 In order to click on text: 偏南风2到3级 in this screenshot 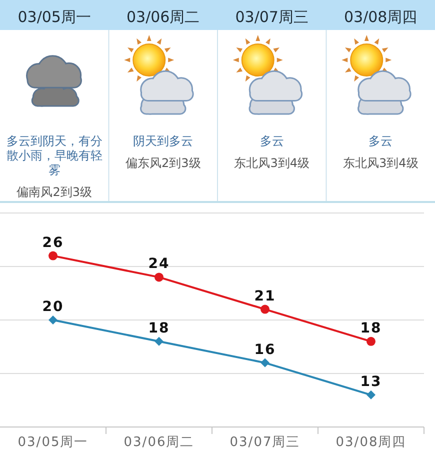, I will do `click(54, 192)`.